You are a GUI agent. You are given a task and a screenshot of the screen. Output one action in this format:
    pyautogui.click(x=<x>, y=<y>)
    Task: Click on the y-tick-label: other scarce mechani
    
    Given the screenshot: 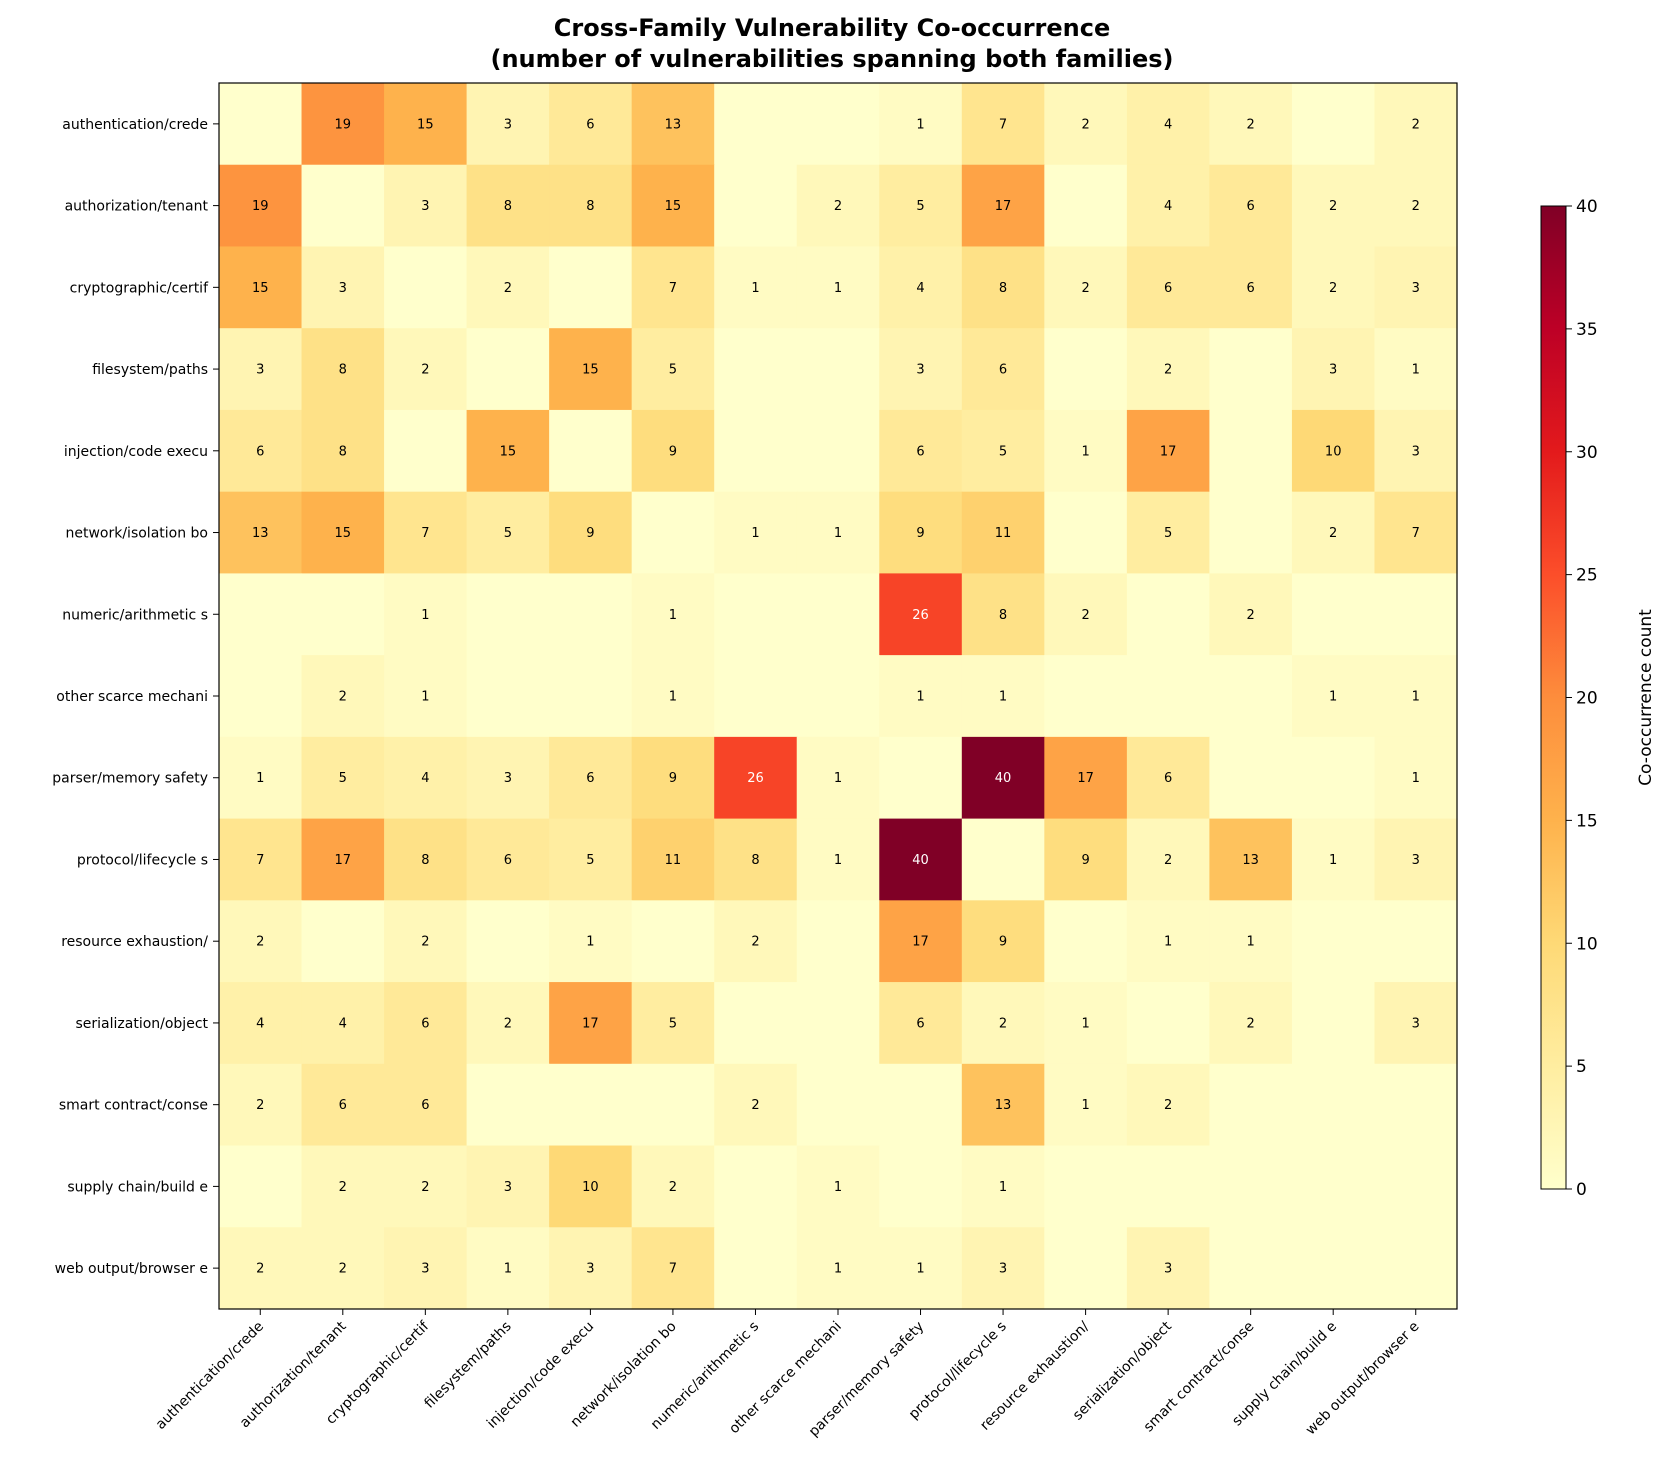 What is the action you would take?
    pyautogui.click(x=132, y=697)
    